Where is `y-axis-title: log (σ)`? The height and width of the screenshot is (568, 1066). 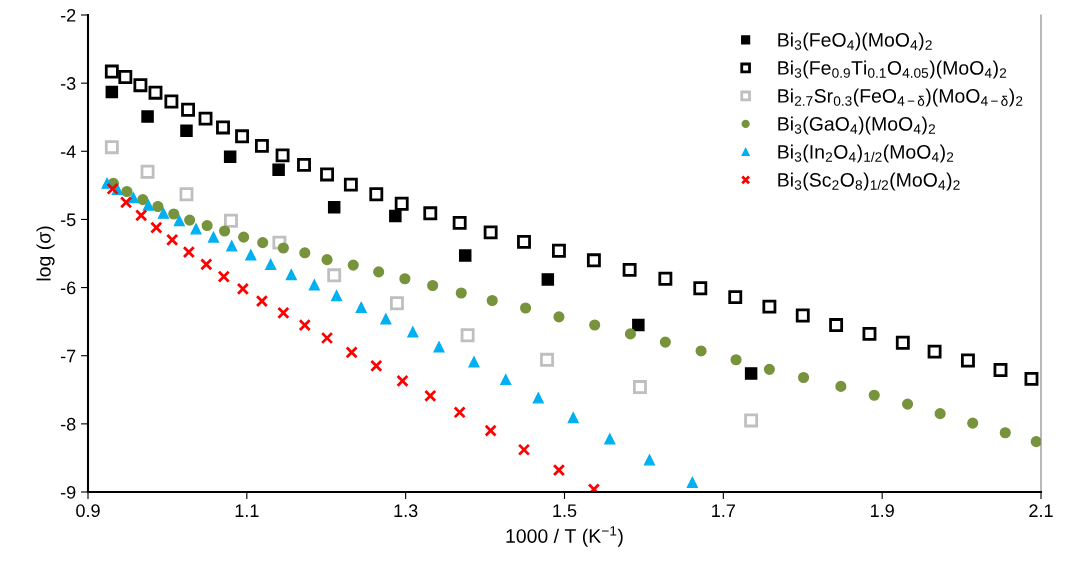 y-axis-title: log (σ) is located at coordinates (45, 253).